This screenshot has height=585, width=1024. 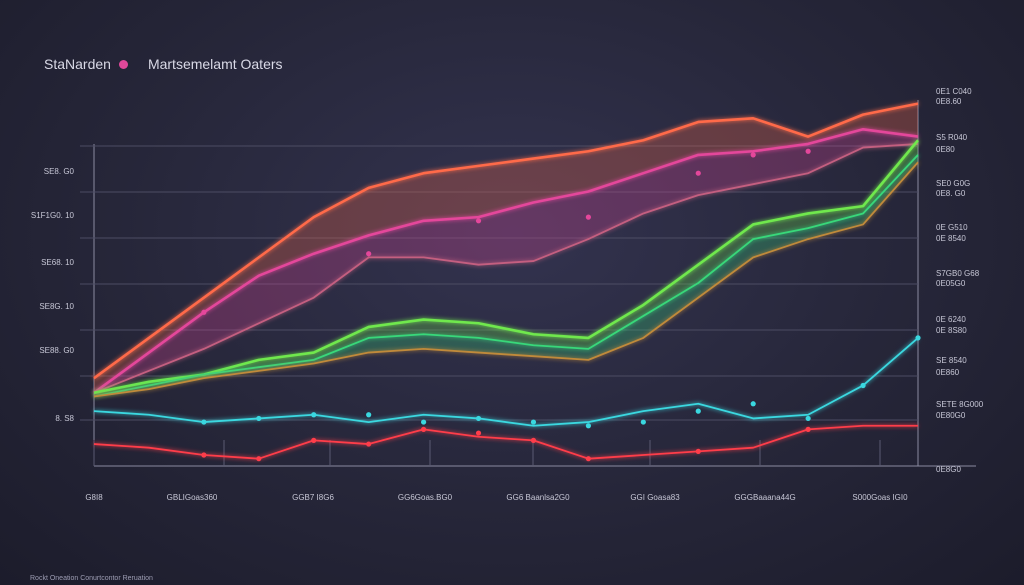 I want to click on y-tick-label-right: S5 R040, so click(x=952, y=137).